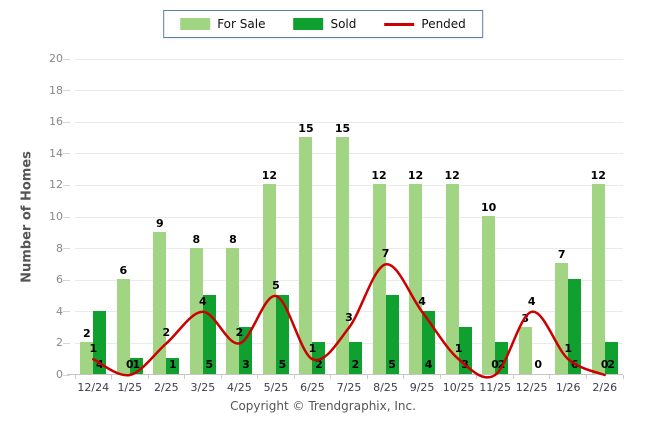 The height and width of the screenshot is (434, 646). Describe the element at coordinates (59, 374) in the screenshot. I see `y-axis-tick-label: 0` at that location.